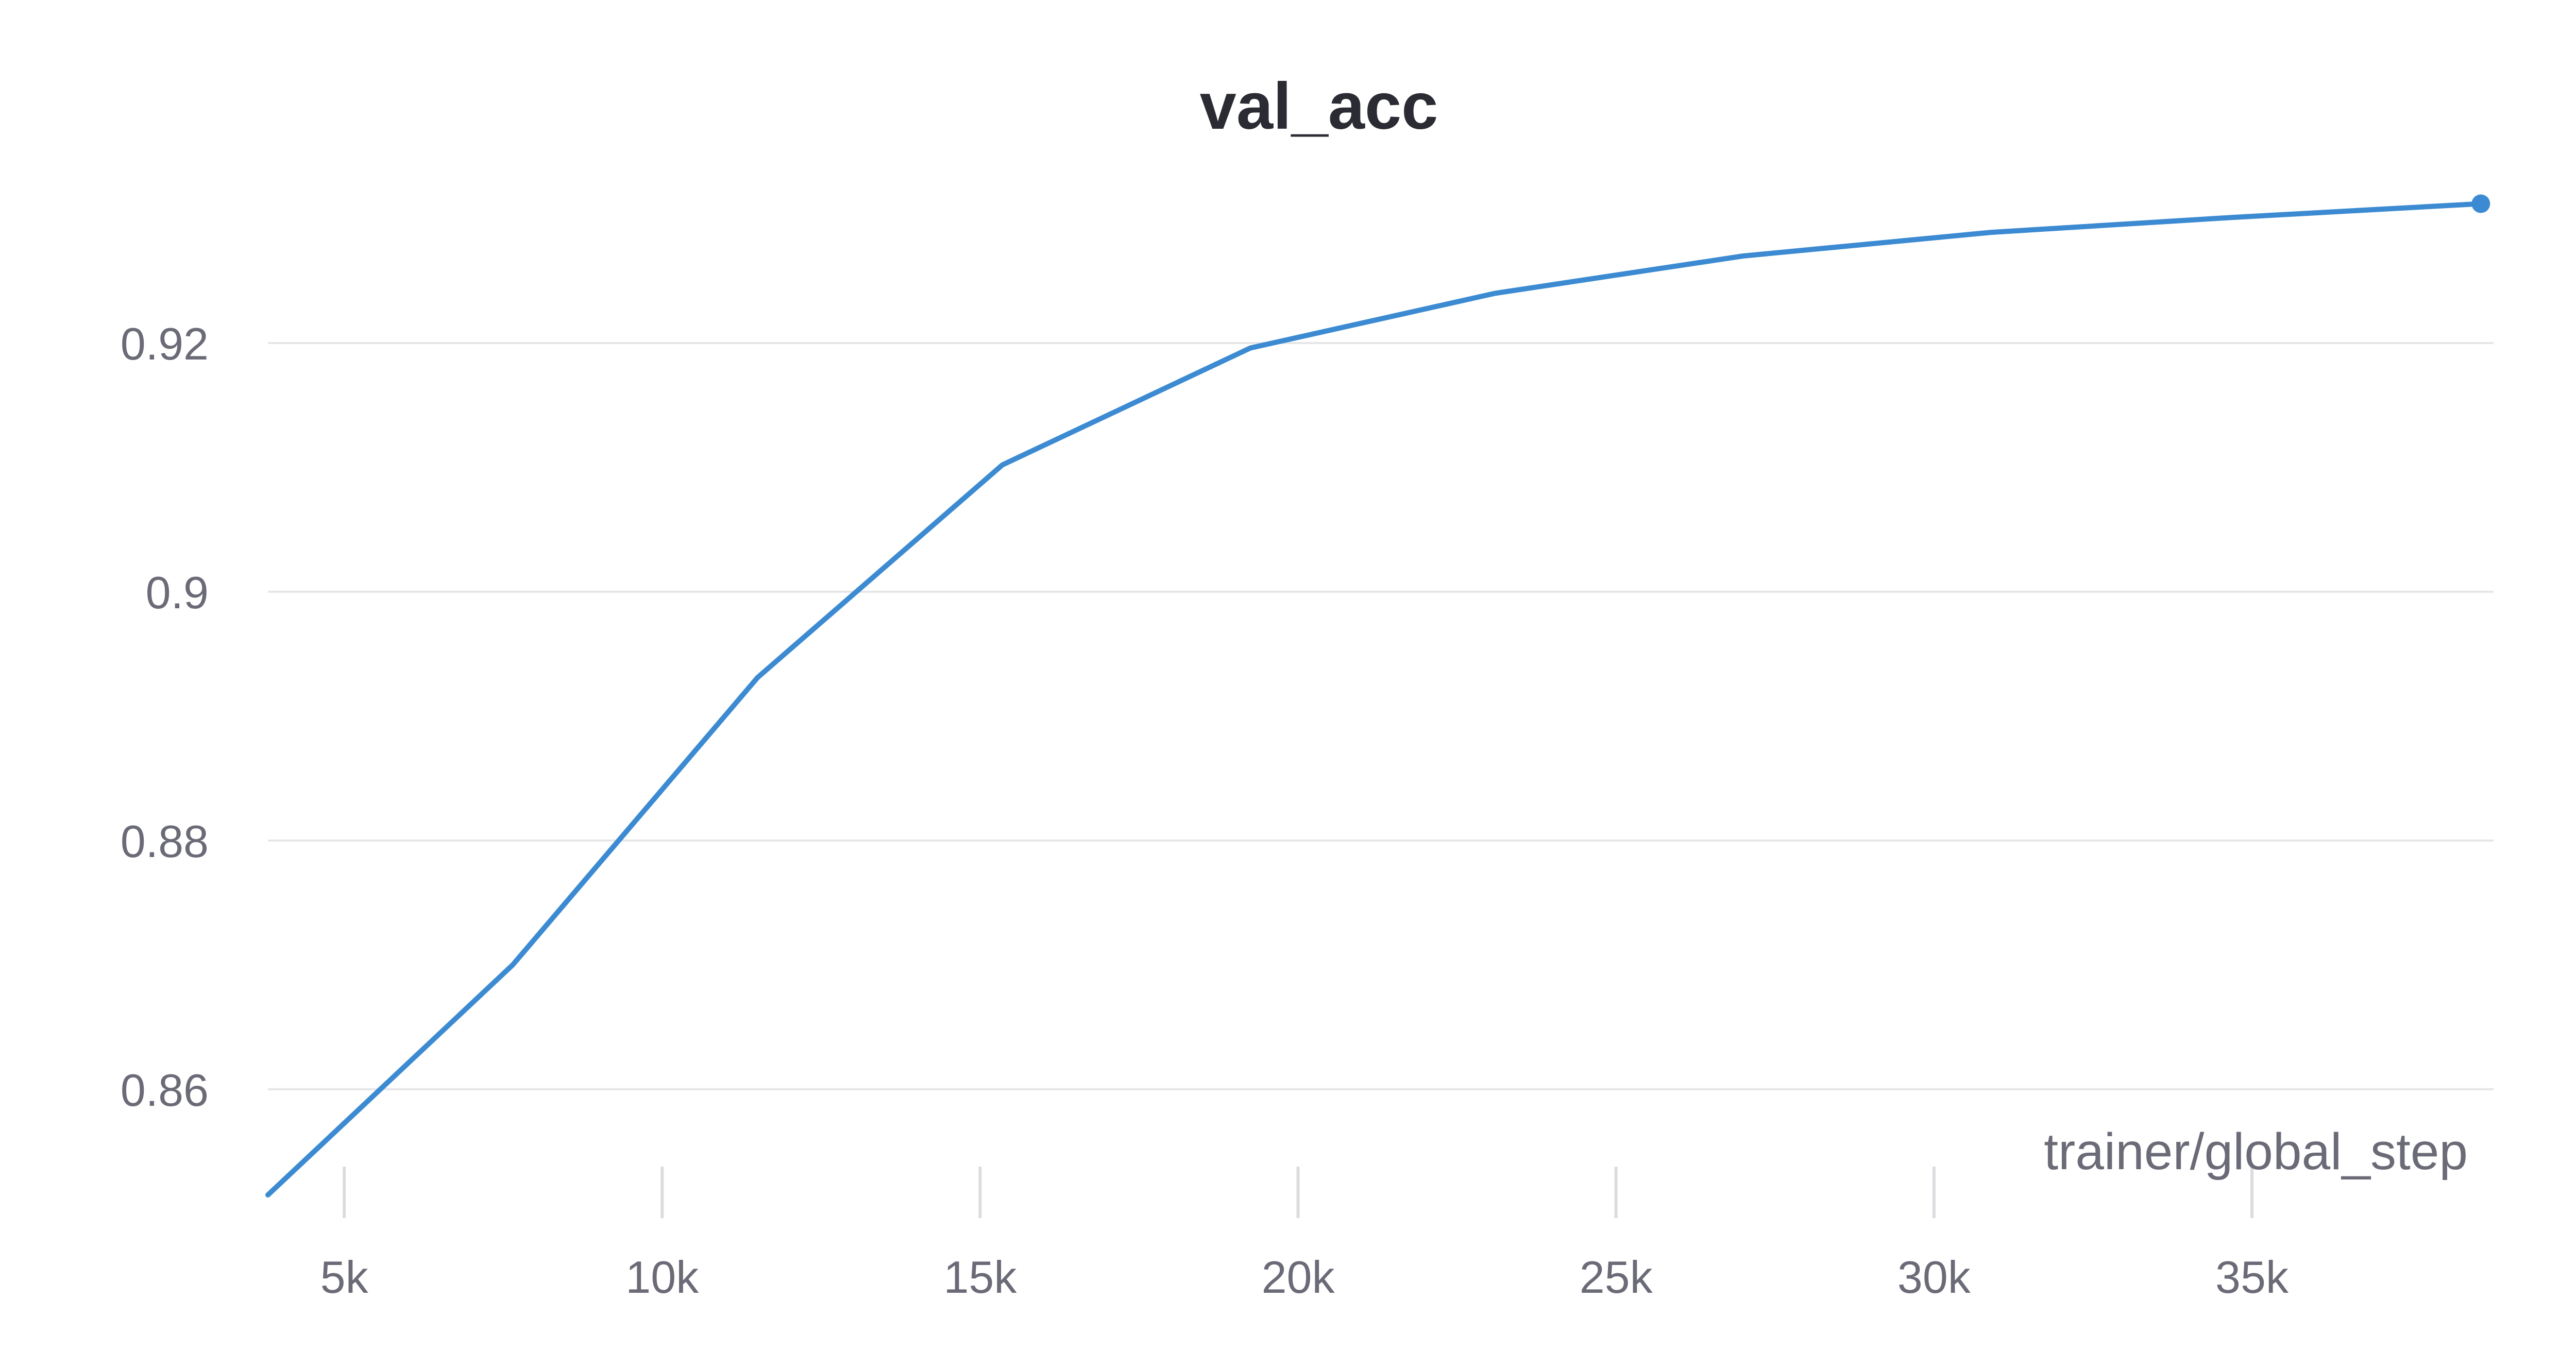  What do you see at coordinates (165, 841) in the screenshot?
I see `y-tick-label: 0.88` at bounding box center [165, 841].